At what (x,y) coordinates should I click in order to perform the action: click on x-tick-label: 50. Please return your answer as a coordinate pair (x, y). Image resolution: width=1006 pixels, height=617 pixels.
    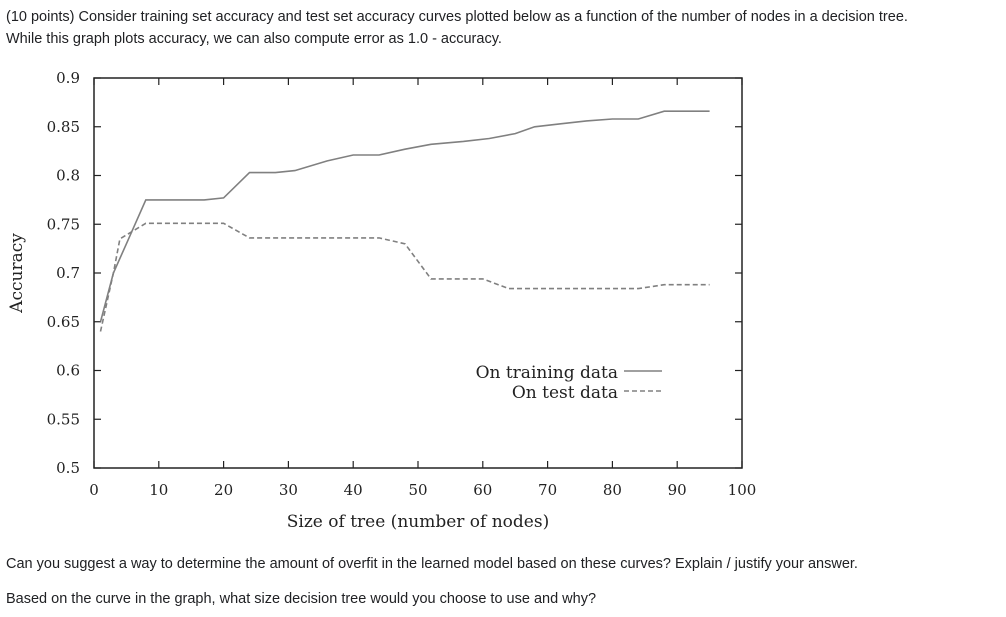
    Looking at the image, I should click on (417, 490).